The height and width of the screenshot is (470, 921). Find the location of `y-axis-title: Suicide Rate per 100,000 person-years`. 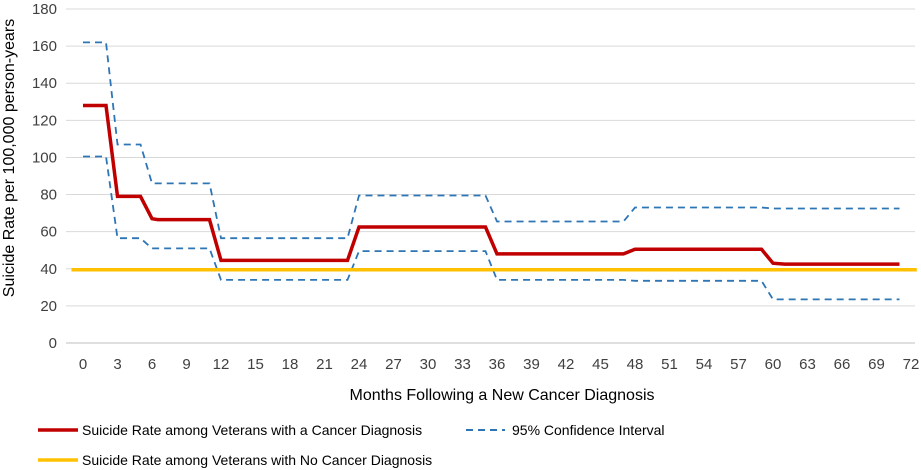

y-axis-title: Suicide Rate per 100,000 person-years is located at coordinates (9, 158).